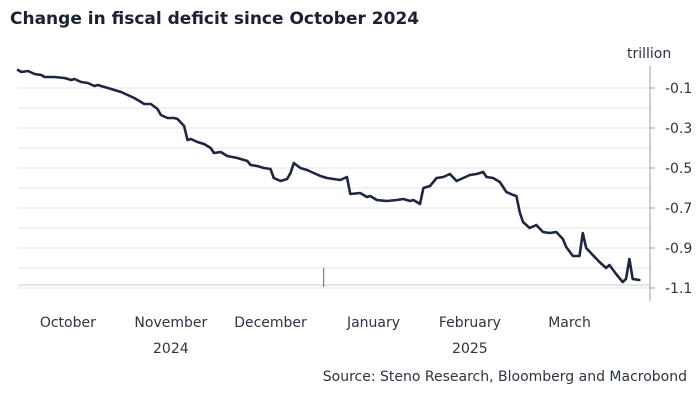  I want to click on y-tick-label: -0.7, so click(678, 209).